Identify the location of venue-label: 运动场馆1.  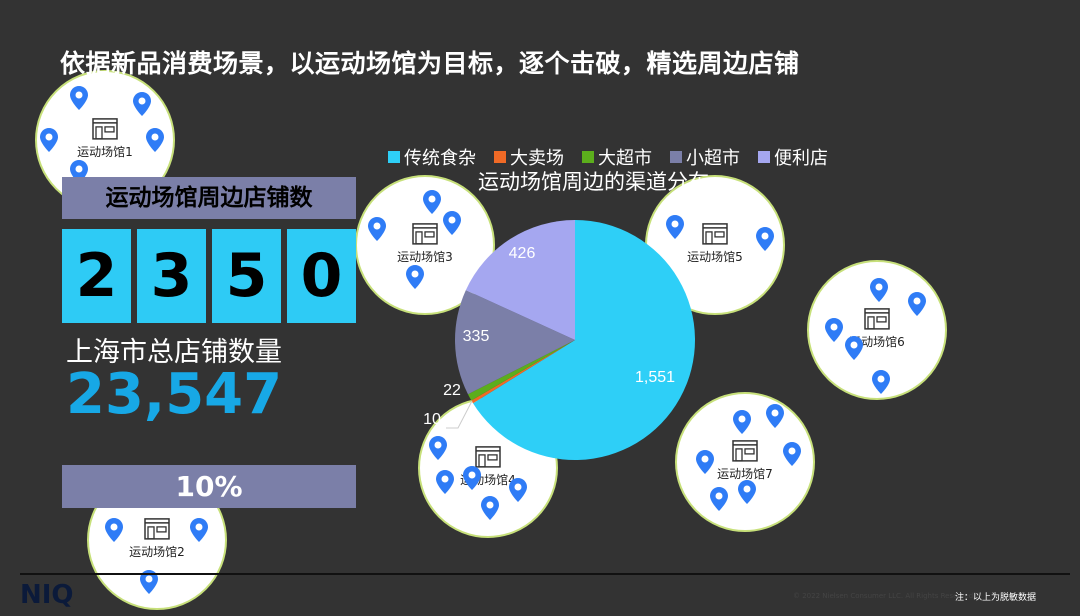
(105, 151).